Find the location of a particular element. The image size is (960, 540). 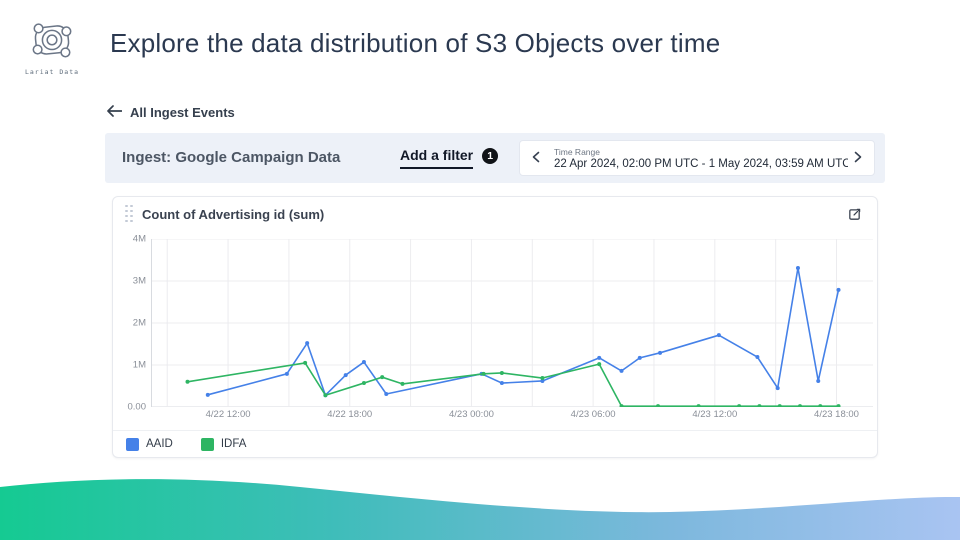

time-range-prev-button is located at coordinates (536, 158).